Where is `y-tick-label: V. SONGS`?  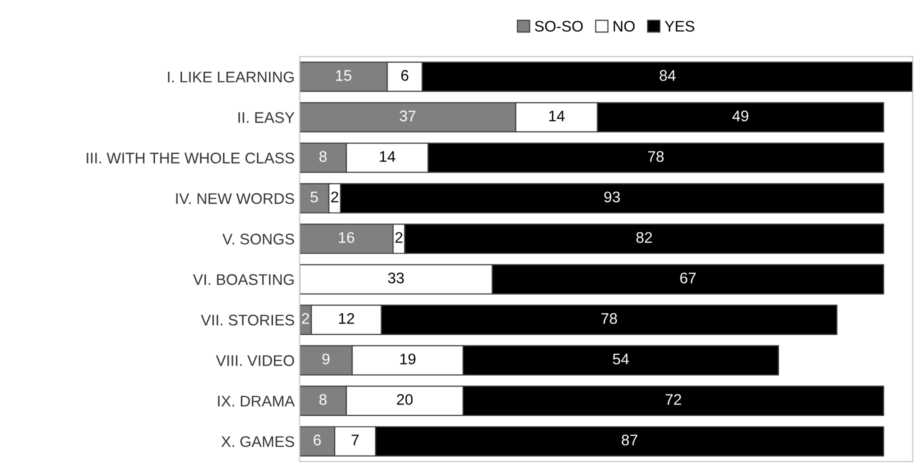
y-tick-label: V. SONGS is located at coordinates (258, 239).